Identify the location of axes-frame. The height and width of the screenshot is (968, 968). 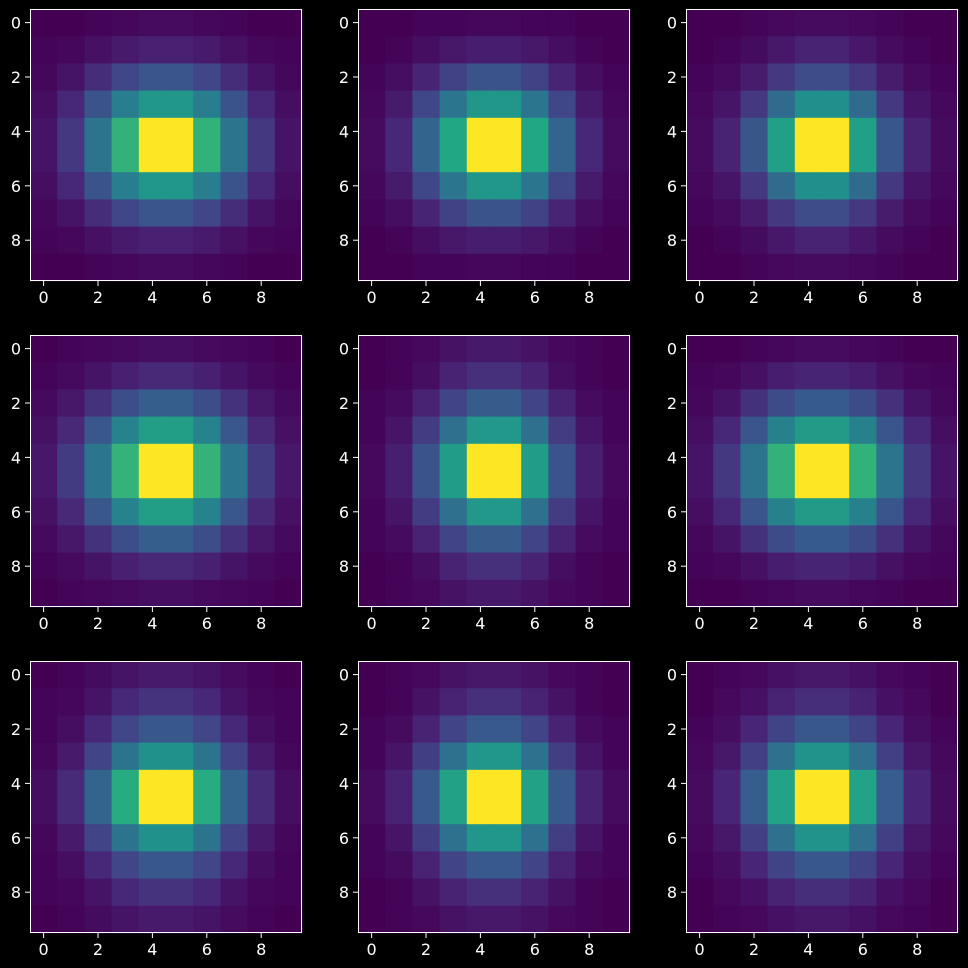
(166, 797).